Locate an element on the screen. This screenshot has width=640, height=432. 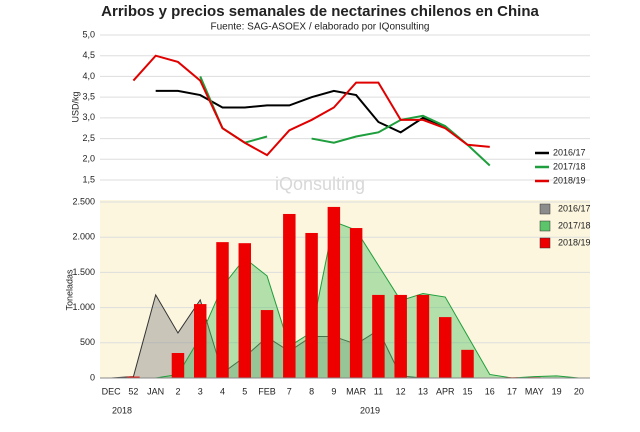
x-tick-label: JAN is located at coordinates (155, 391).